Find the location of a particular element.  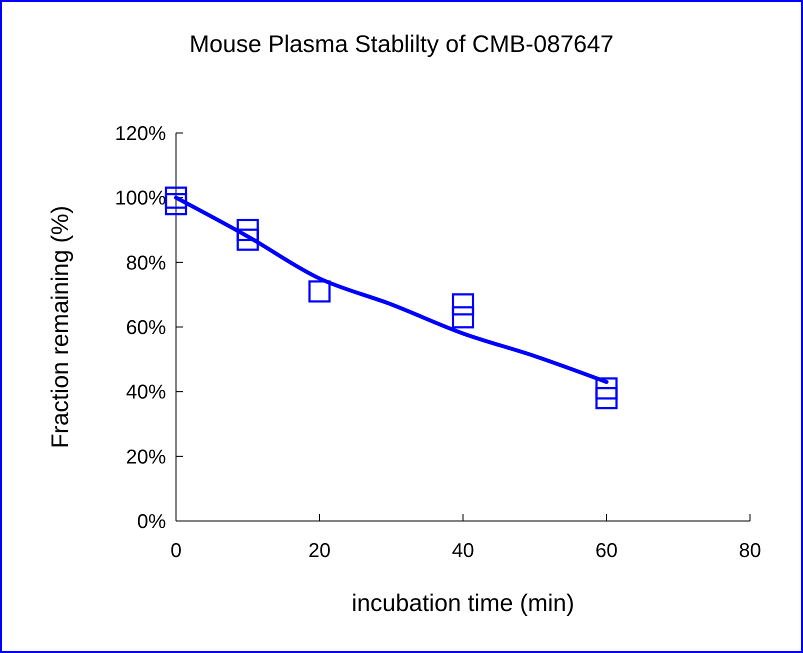

y-tick-label: 80% is located at coordinates (146, 263).